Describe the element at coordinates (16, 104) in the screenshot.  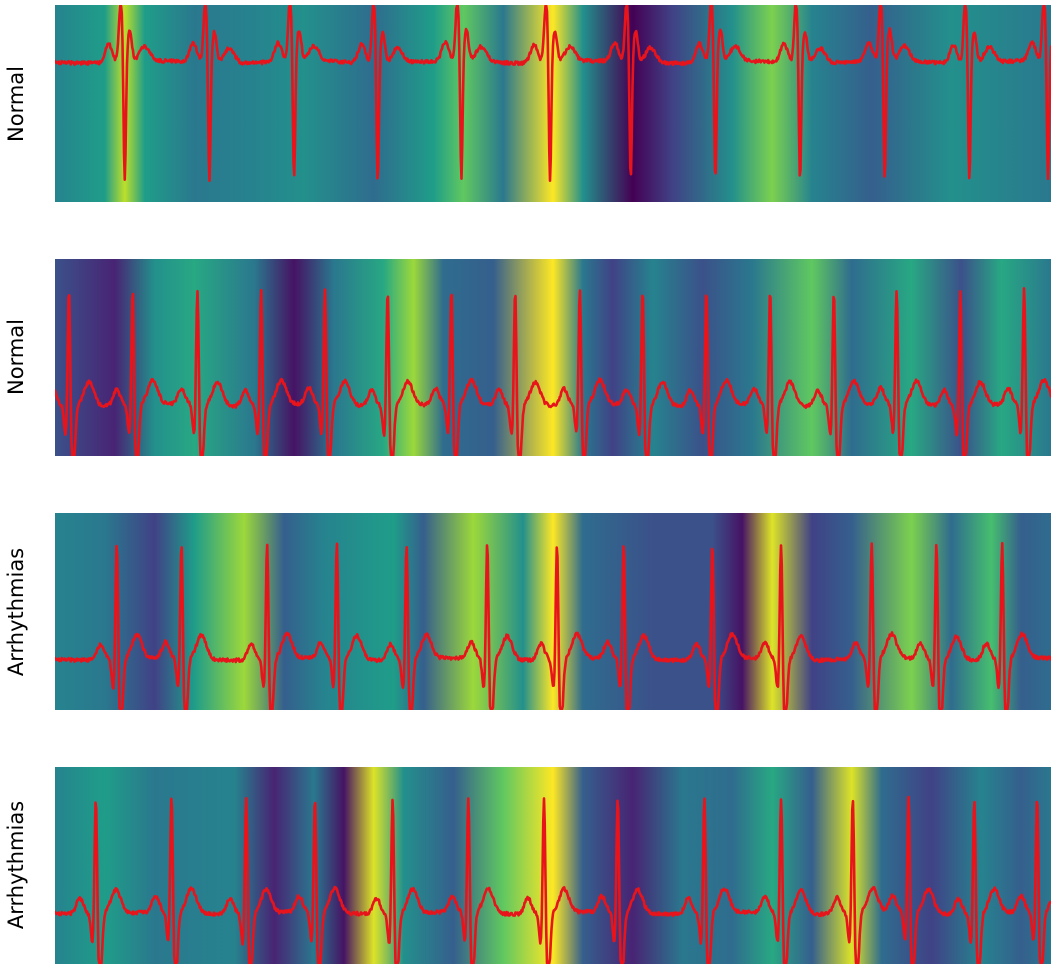
I see `row-label-1-text: Normal` at that location.